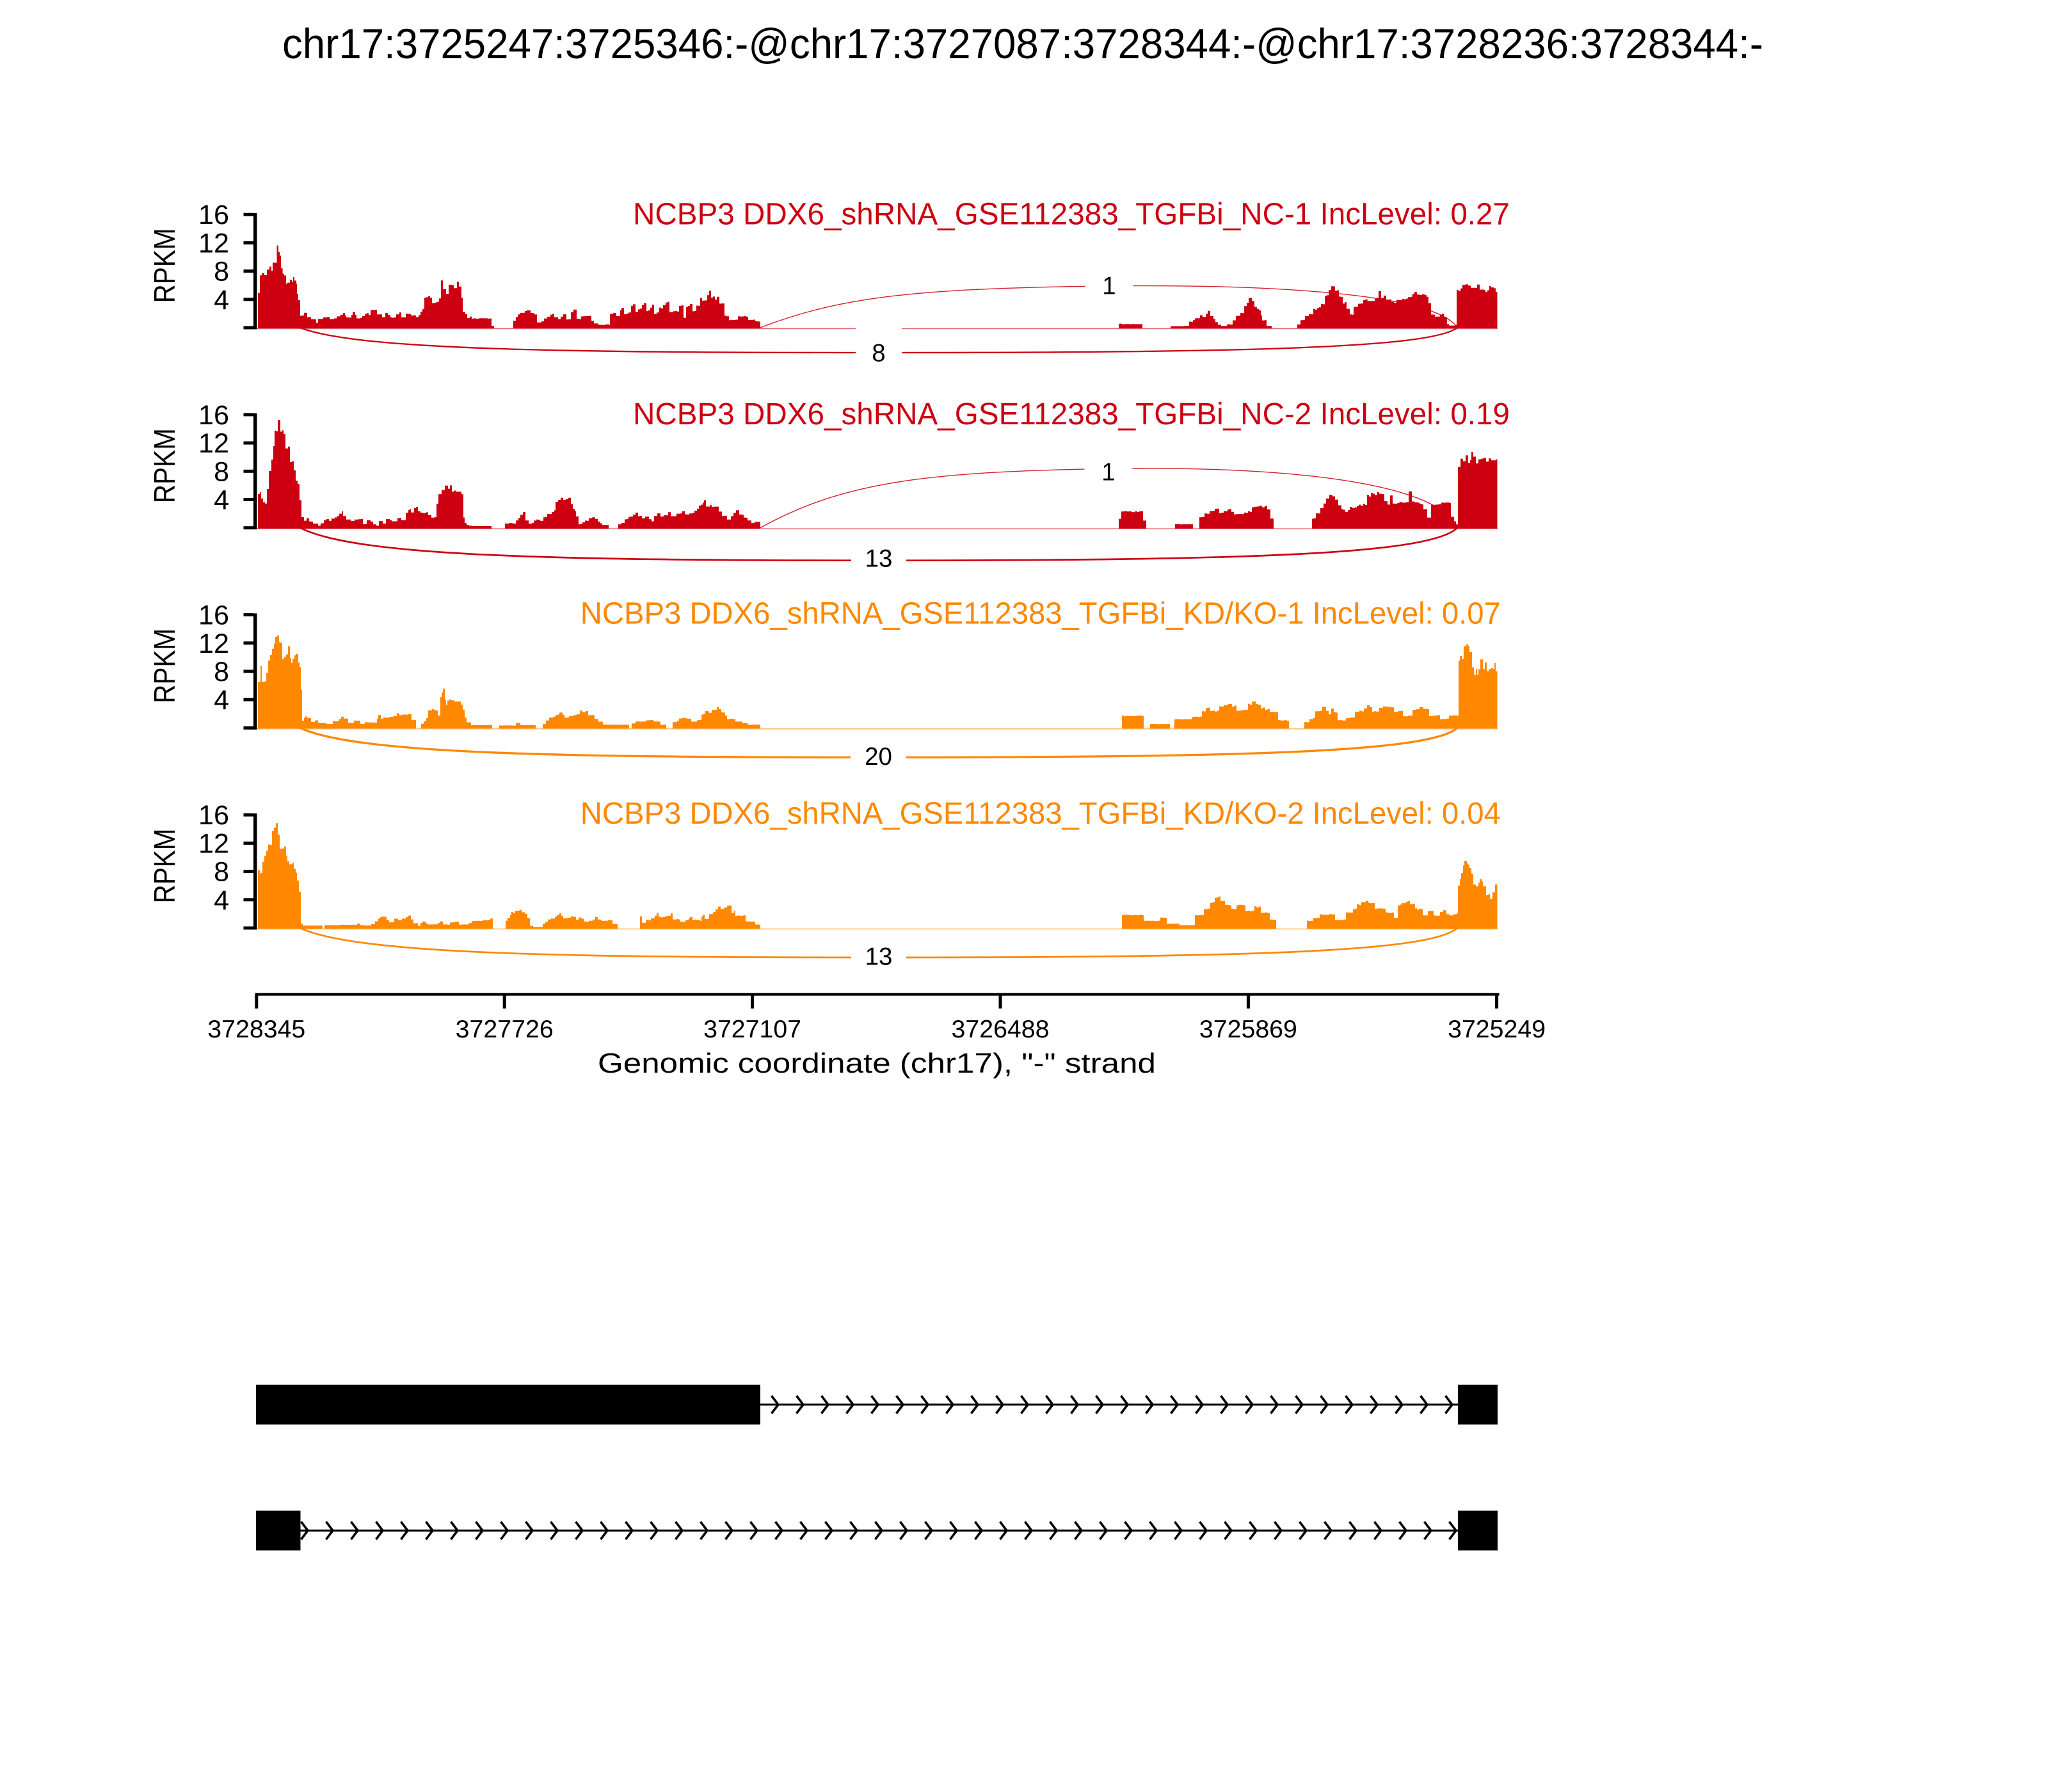  What do you see at coordinates (505, 1029) in the screenshot?
I see `svg-text: 3727726` at bounding box center [505, 1029].